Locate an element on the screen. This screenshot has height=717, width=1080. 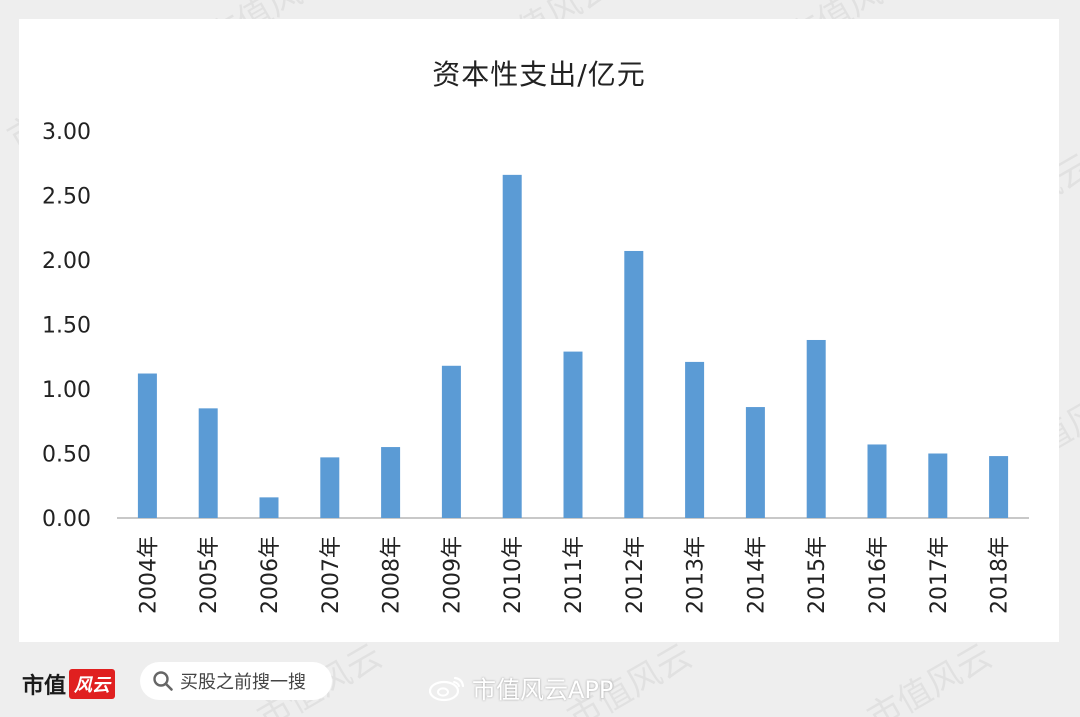
x-tick-label: 2006年 is located at coordinates (270, 575).